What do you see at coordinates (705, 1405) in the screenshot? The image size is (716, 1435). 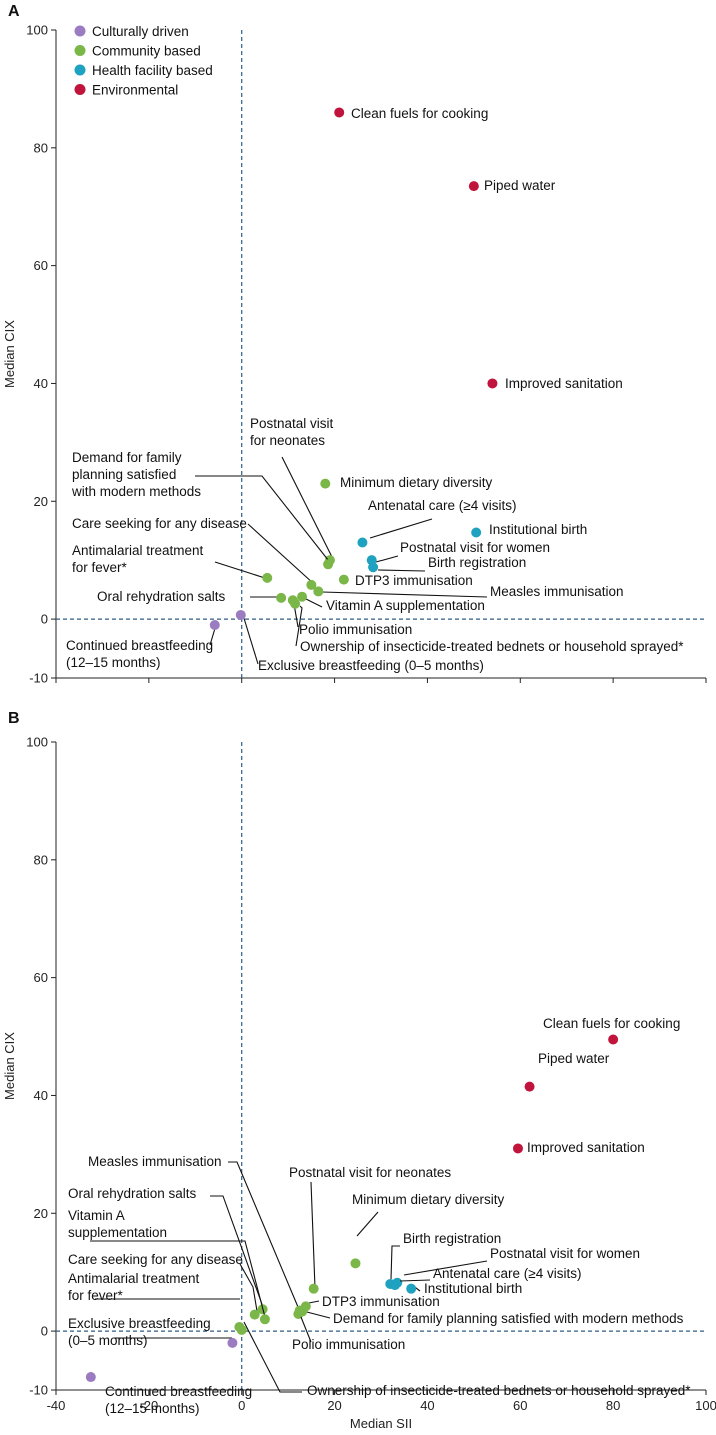 I see `x-tick-label: 100` at bounding box center [705, 1405].